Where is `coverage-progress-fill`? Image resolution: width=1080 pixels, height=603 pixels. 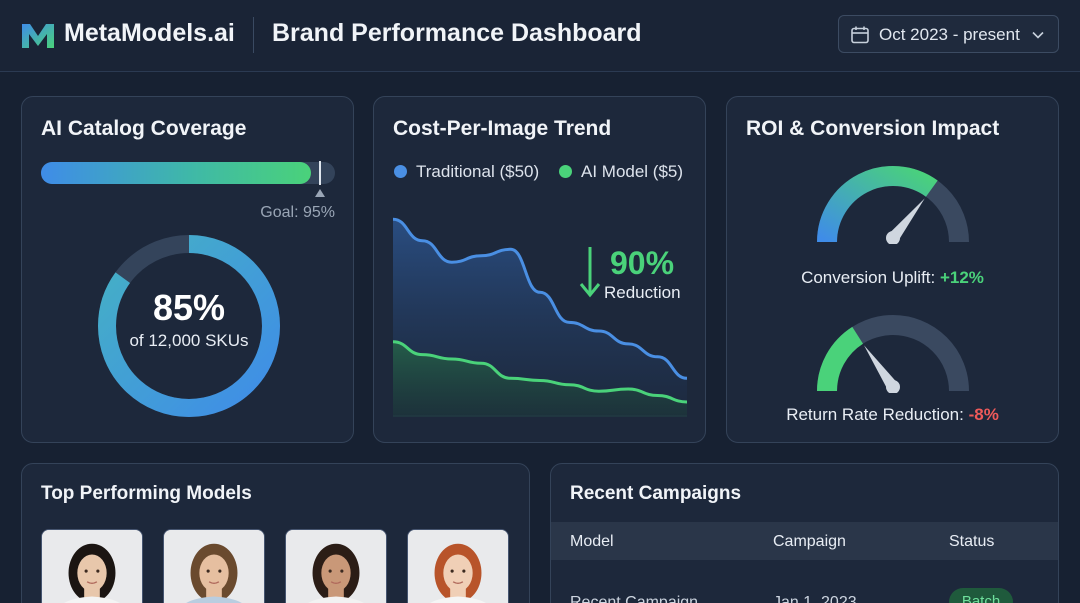
coverage-progress-fill is located at coordinates (176, 173).